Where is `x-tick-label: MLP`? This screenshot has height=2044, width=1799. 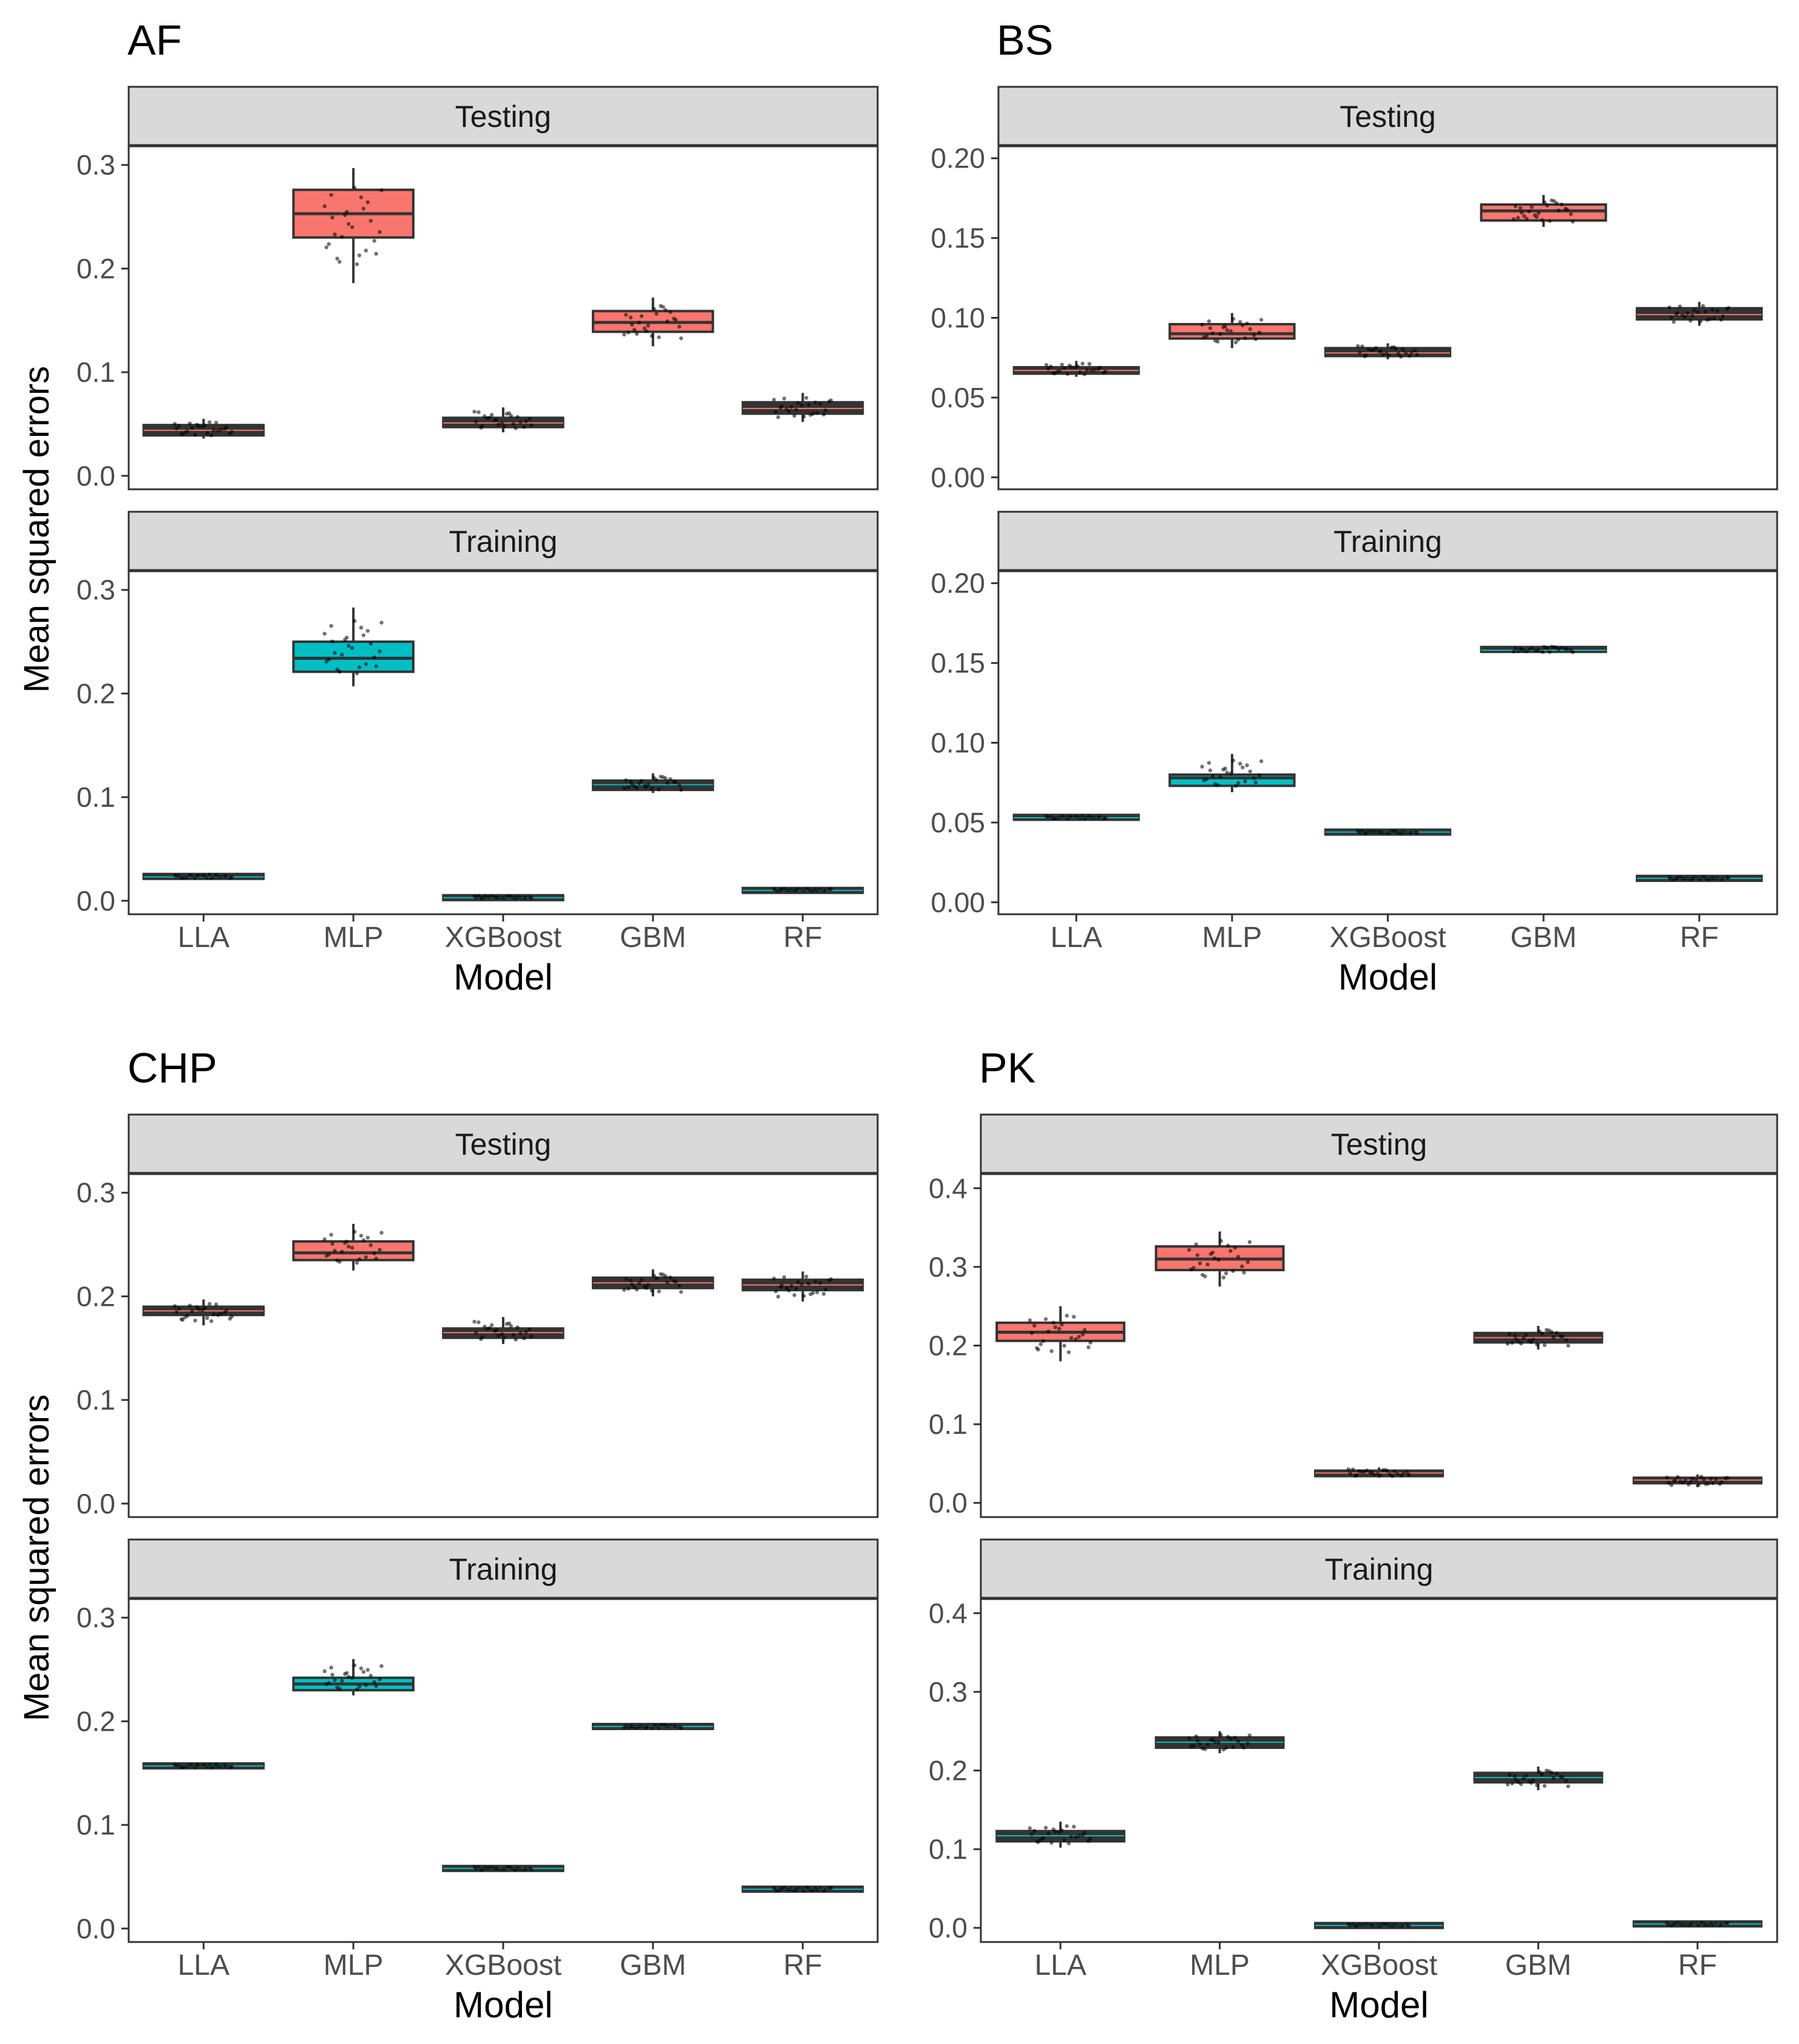
x-tick-label: MLP is located at coordinates (1220, 1965).